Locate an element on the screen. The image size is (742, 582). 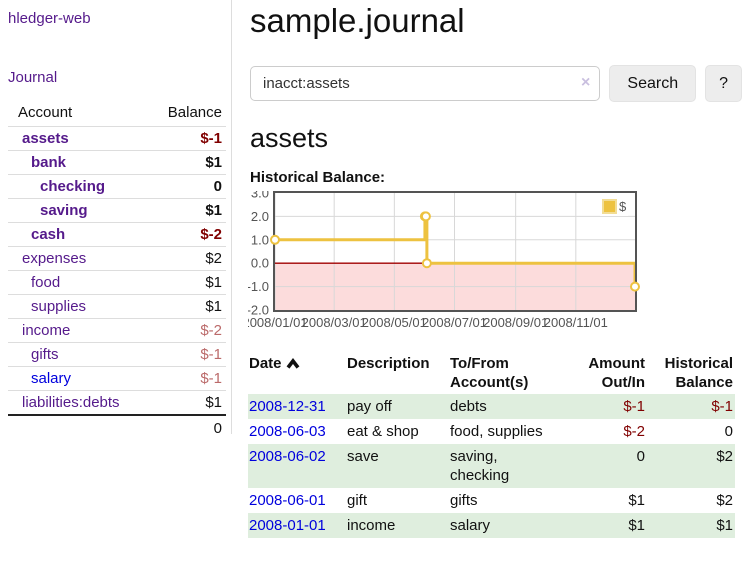
transaction-description: pay off is located at coordinates (369, 406).